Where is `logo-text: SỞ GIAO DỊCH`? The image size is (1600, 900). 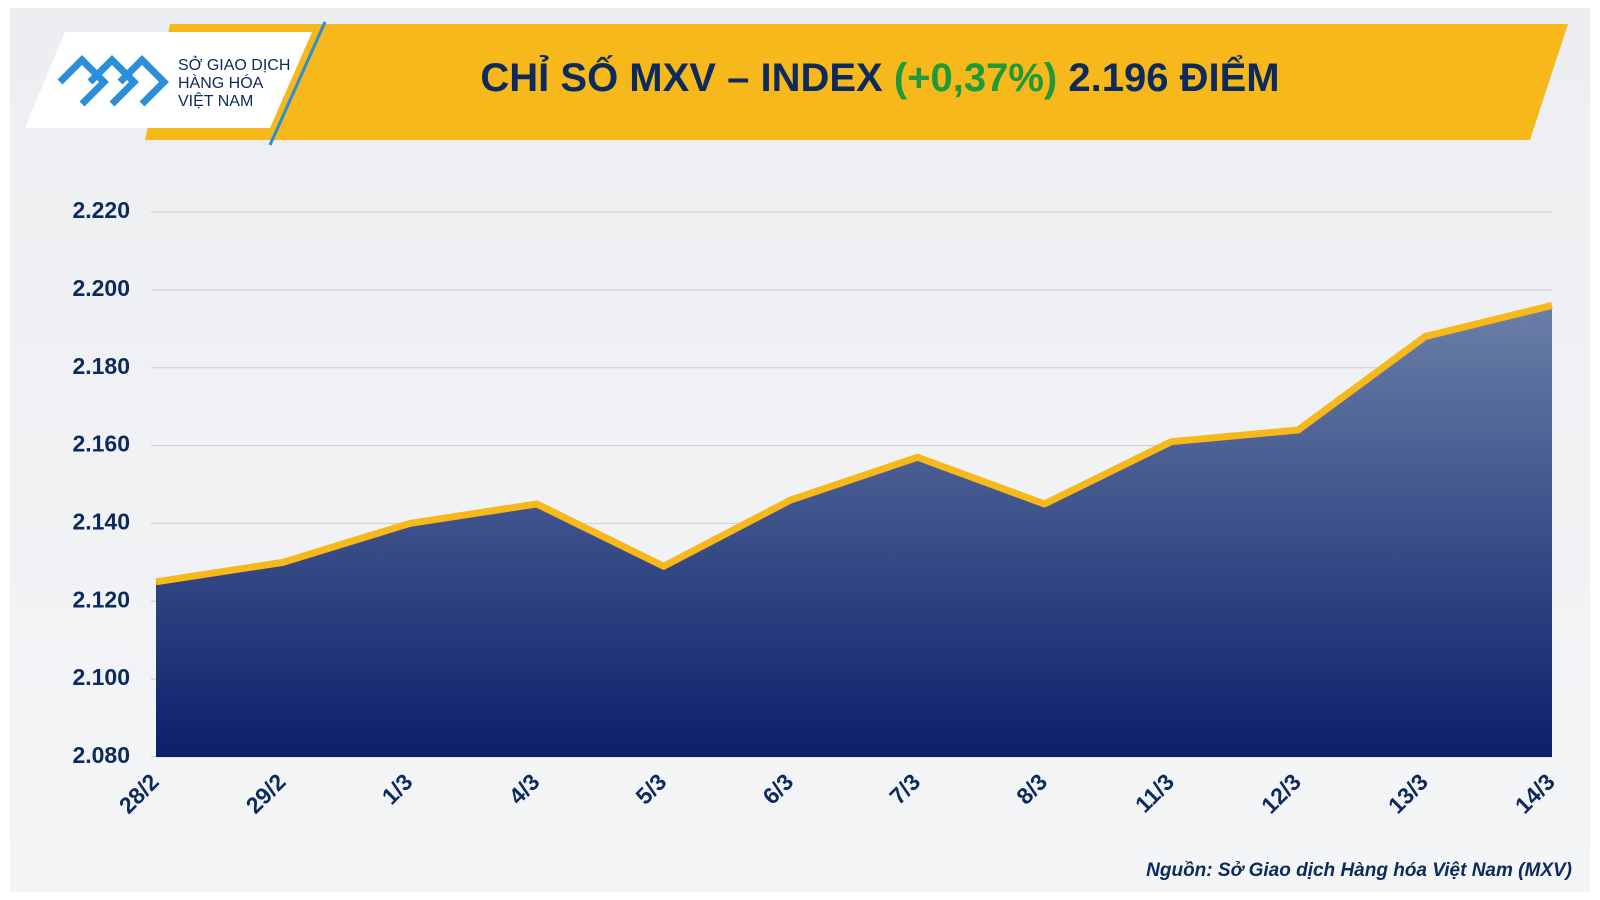
logo-text: SỞ GIAO DỊCH is located at coordinates (234, 64).